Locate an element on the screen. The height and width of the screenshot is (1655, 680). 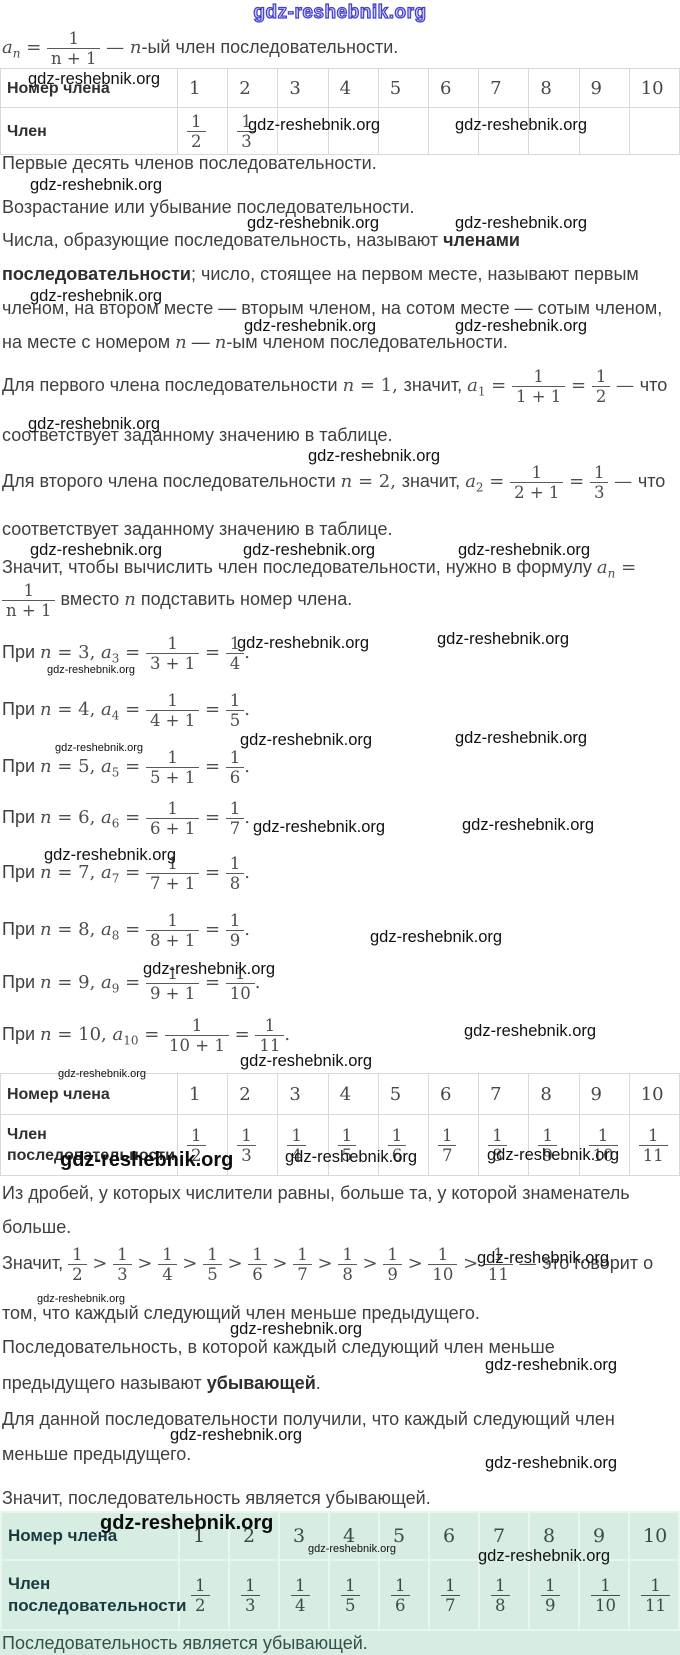
formula-var-sub: 3 is located at coordinates (115, 658).